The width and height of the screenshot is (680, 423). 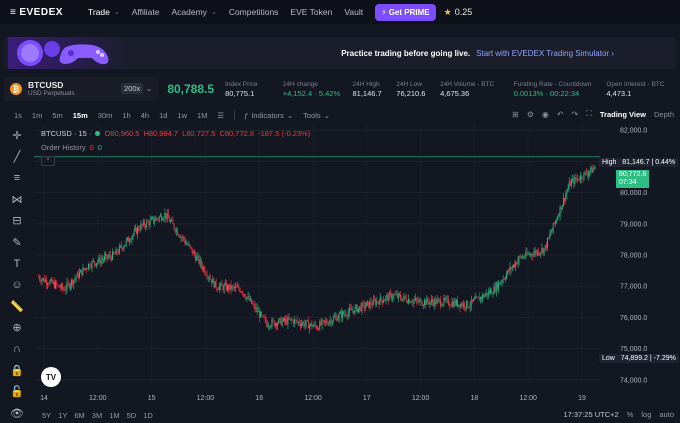 What do you see at coordinates (591, 414) in the screenshot?
I see `utc-time: 17:37:25 UTC+2` at bounding box center [591, 414].